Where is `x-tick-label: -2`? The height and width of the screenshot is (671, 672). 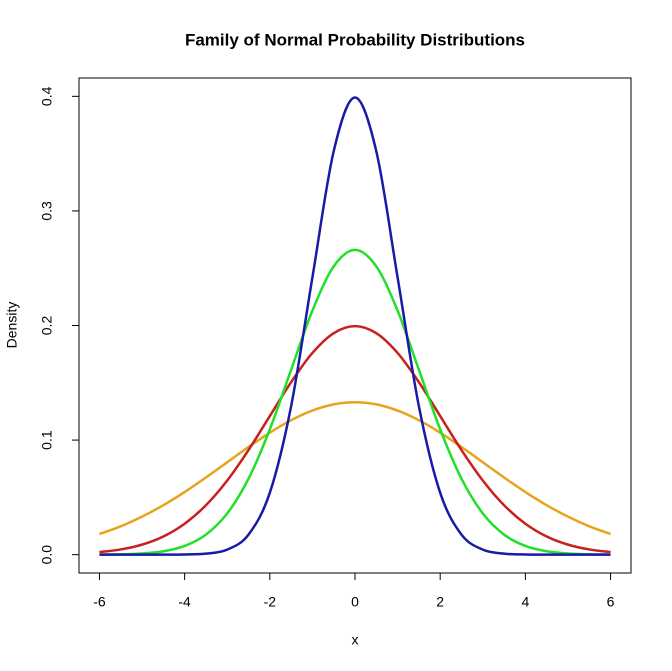 x-tick-label: -2 is located at coordinates (270, 602).